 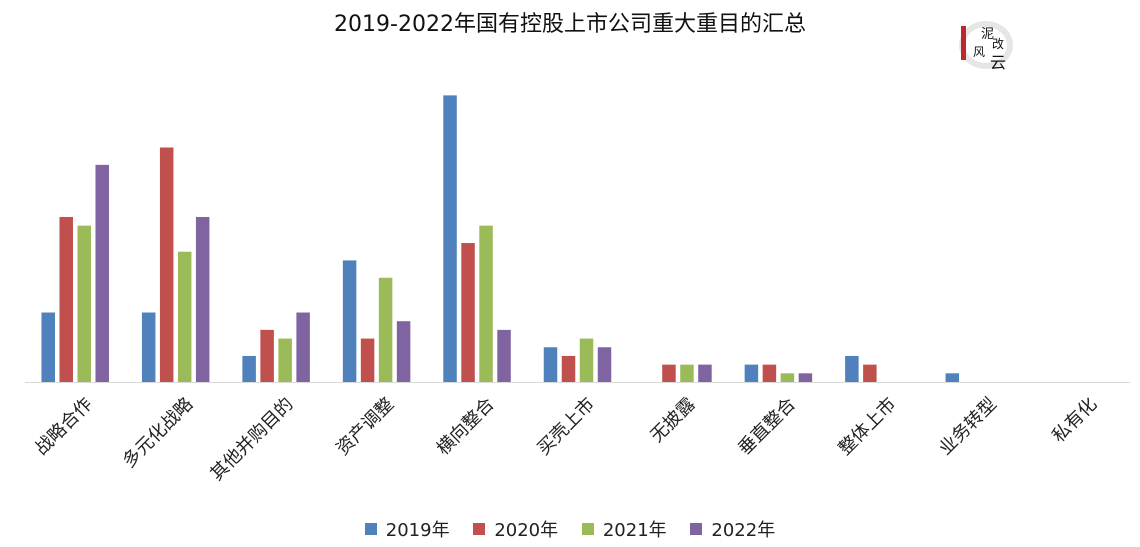 I want to click on bar-1-2020年, so click(x=166, y=264).